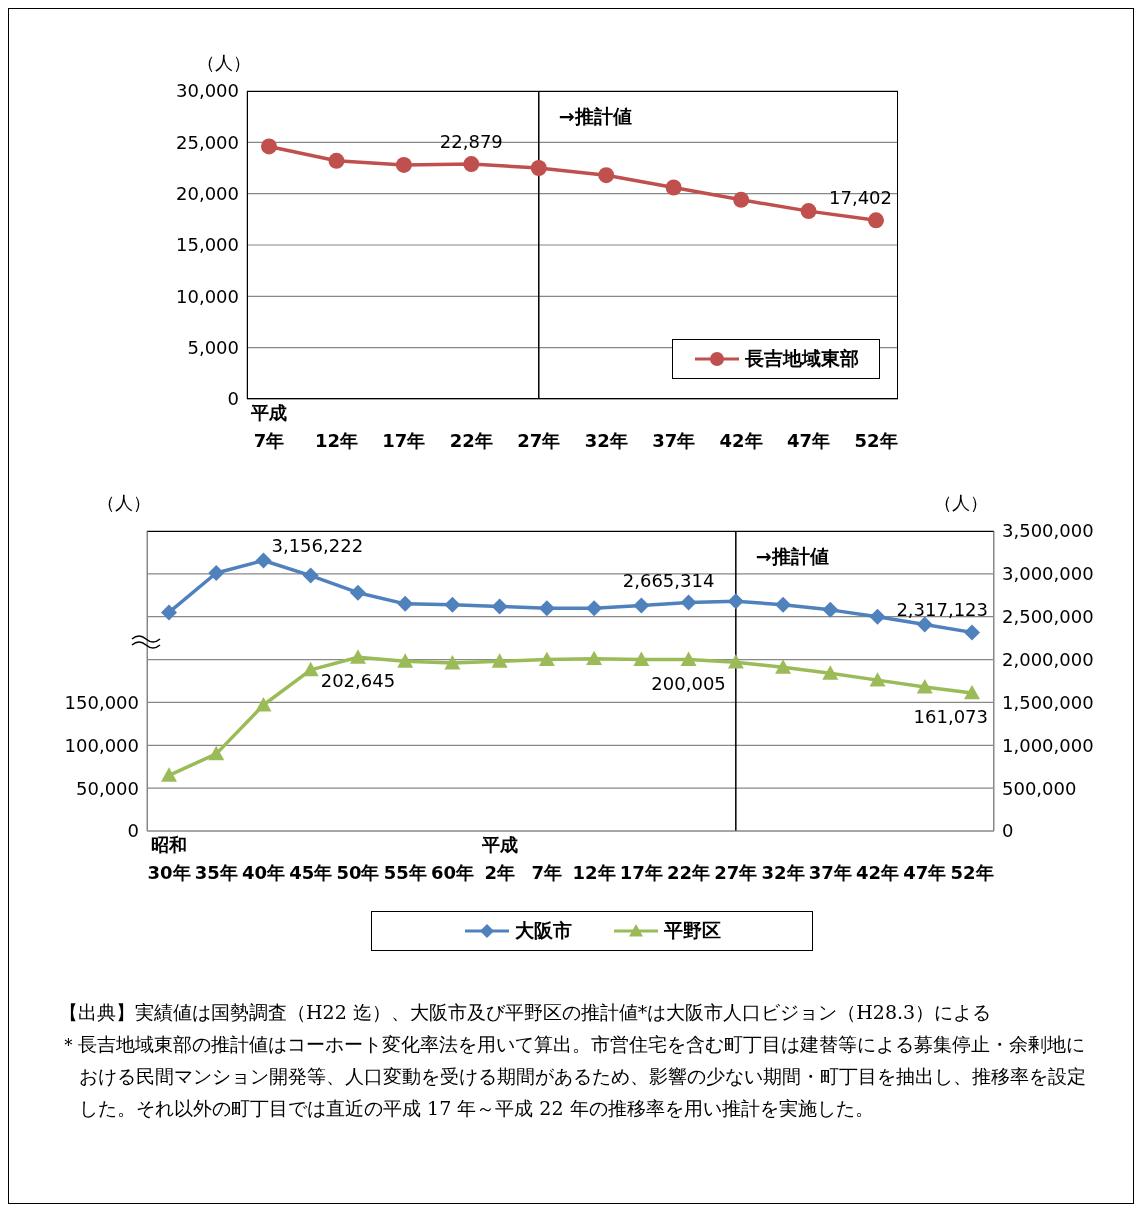  I want to click on y2-tick-label: 3,500,000, so click(1048, 531).